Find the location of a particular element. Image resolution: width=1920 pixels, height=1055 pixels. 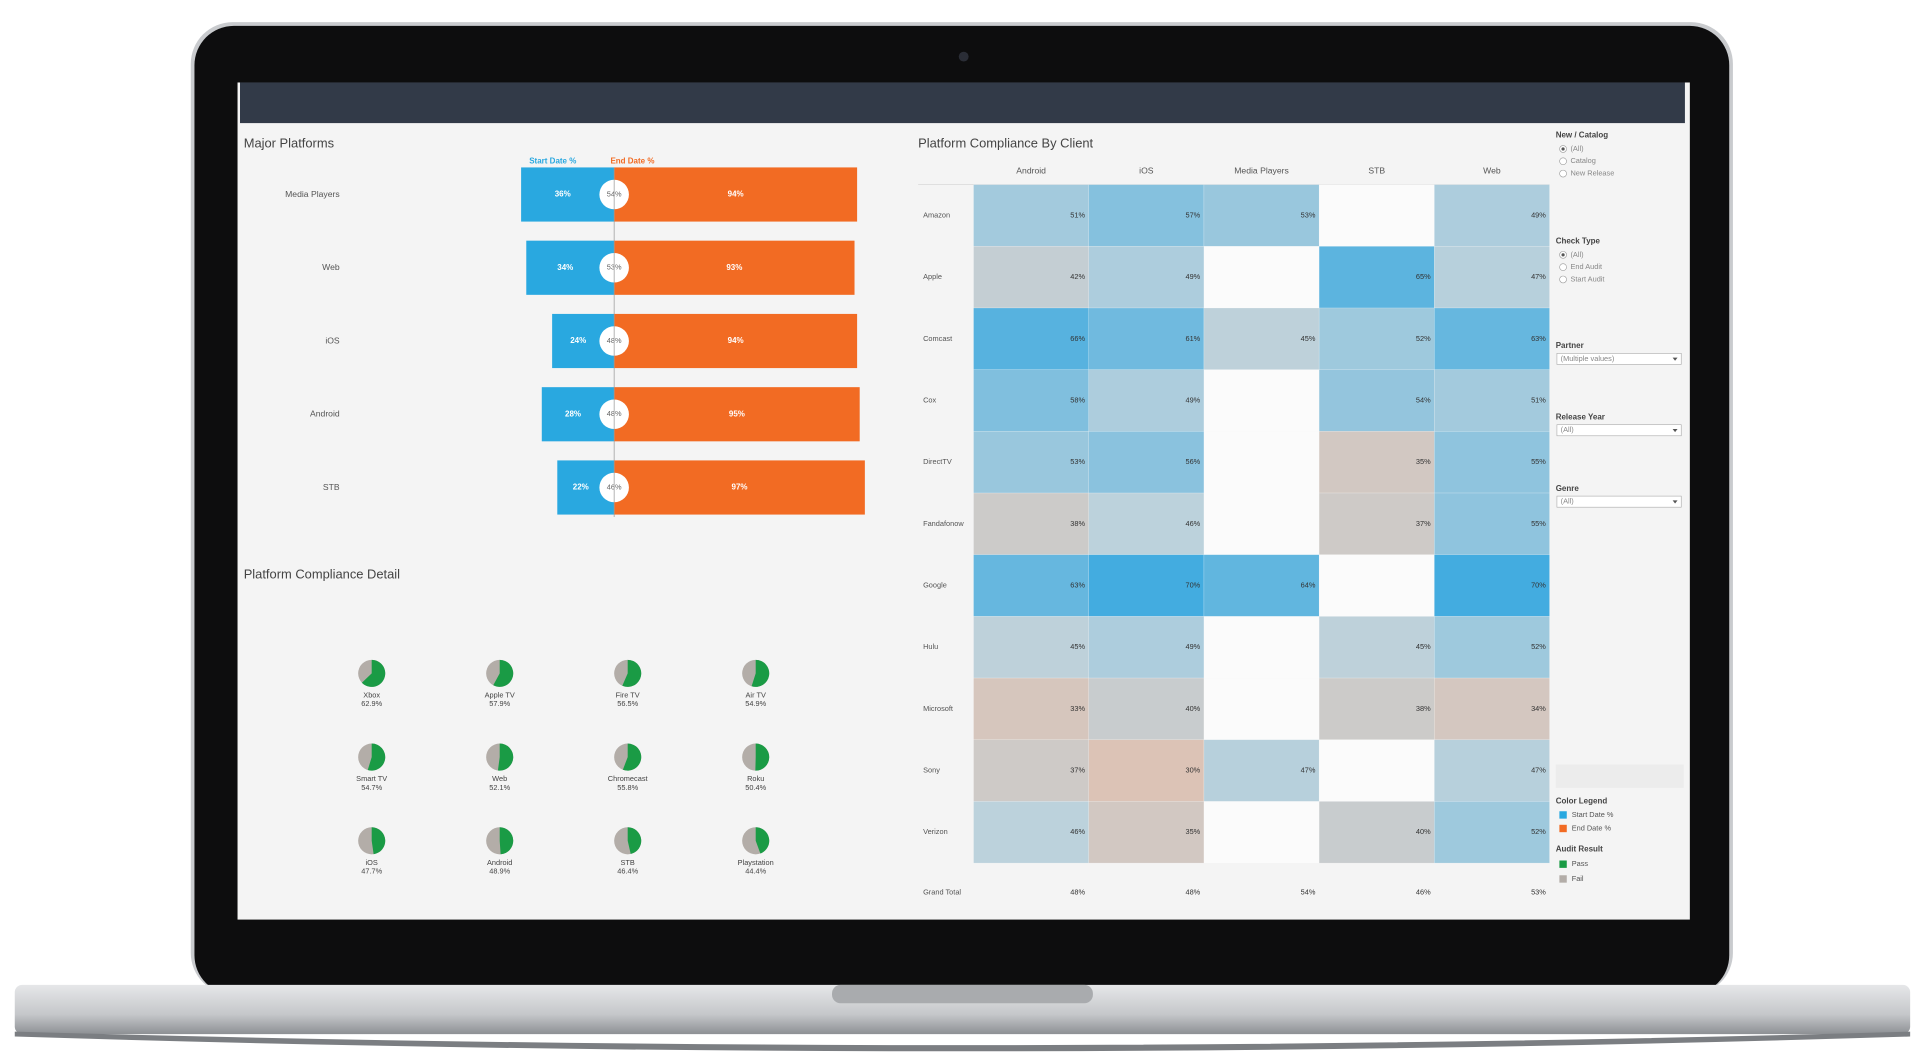

pie-value: 48.9% is located at coordinates (499, 871).